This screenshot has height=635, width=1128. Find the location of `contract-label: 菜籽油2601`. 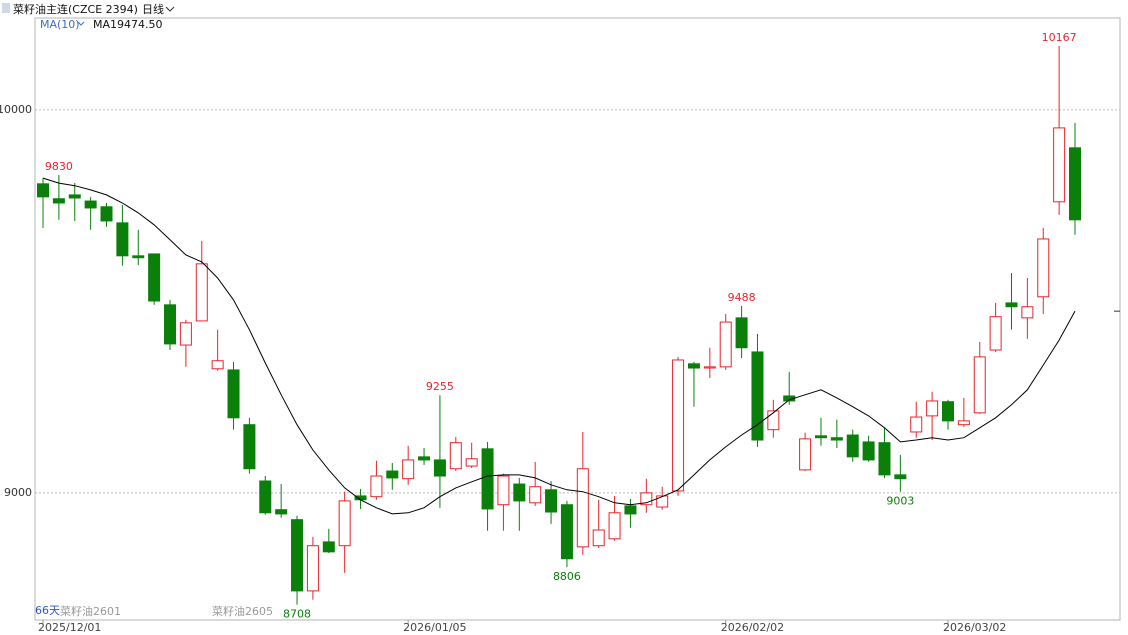

contract-label: 菜籽油2601 is located at coordinates (90, 611).